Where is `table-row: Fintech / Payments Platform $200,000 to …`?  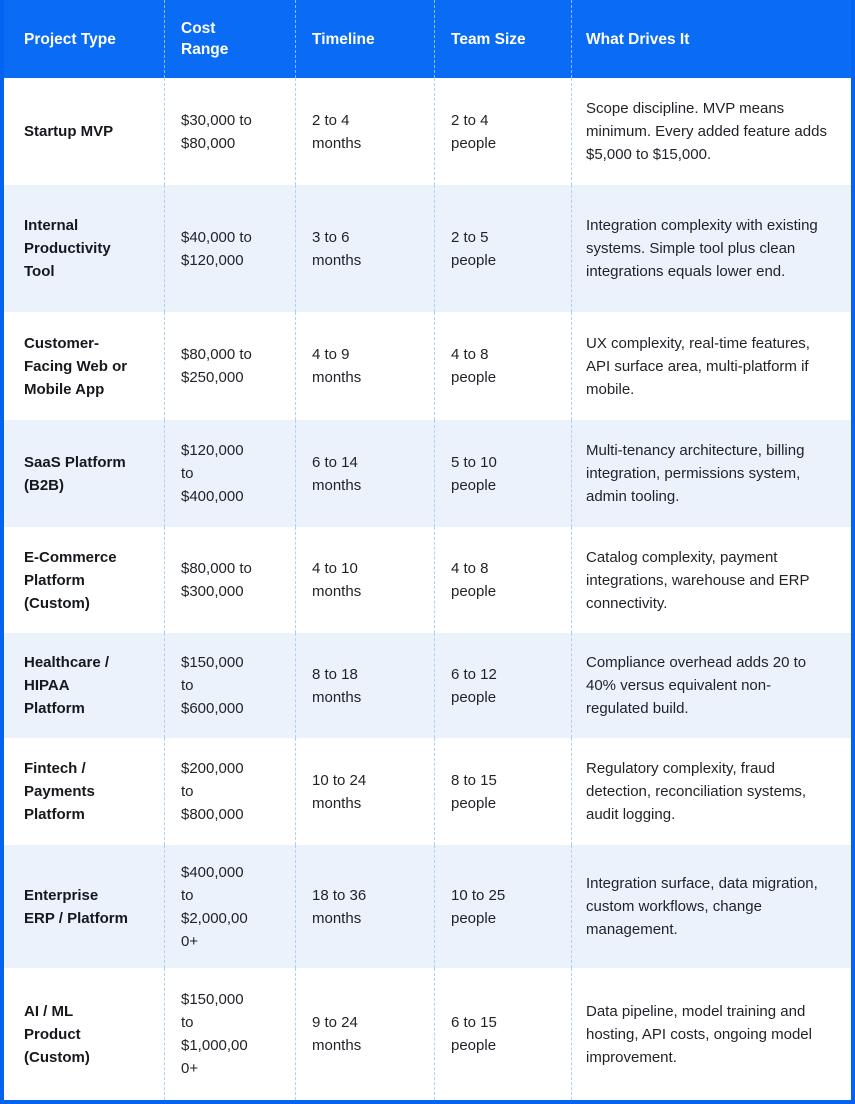
table-row: Fintech / Payments Platform $200,000 to … is located at coordinates (427, 791).